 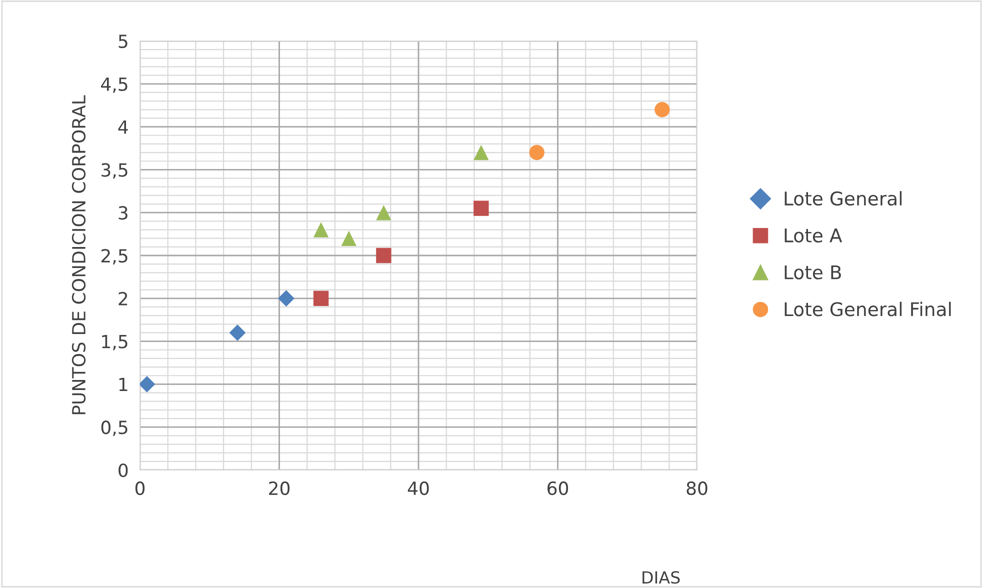 I want to click on y-tick-label: 1,5, so click(x=115, y=342).